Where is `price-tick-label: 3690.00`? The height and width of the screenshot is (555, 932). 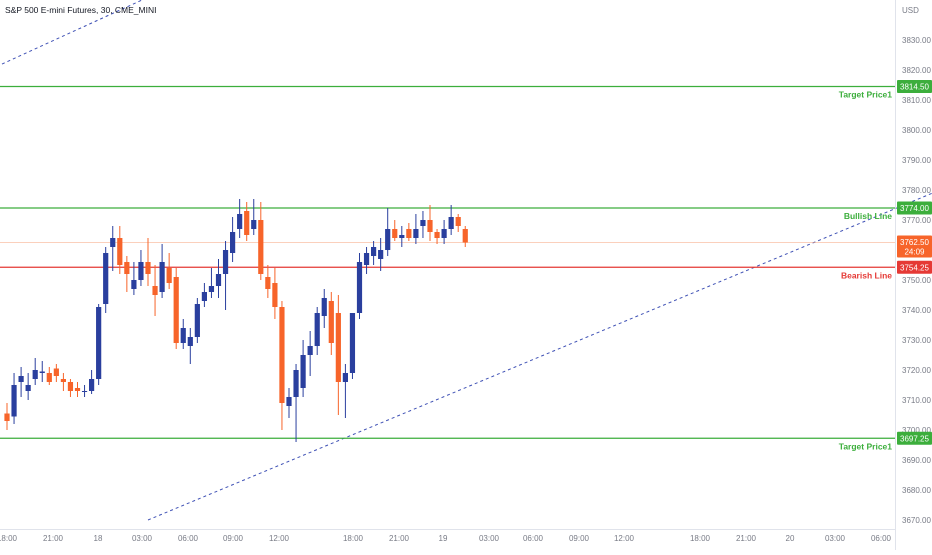 price-tick-label: 3690.00 is located at coordinates (916, 460).